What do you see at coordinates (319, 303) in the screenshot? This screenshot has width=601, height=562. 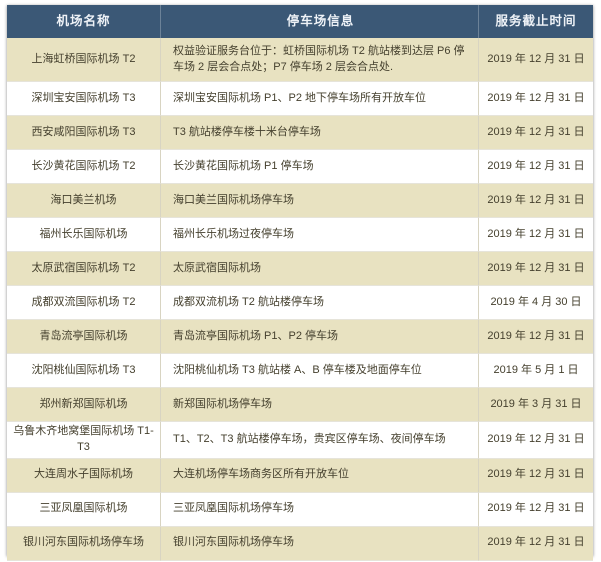 I see `parking-info-cell: 成都双流机场 T2 航站楼停车场` at bounding box center [319, 303].